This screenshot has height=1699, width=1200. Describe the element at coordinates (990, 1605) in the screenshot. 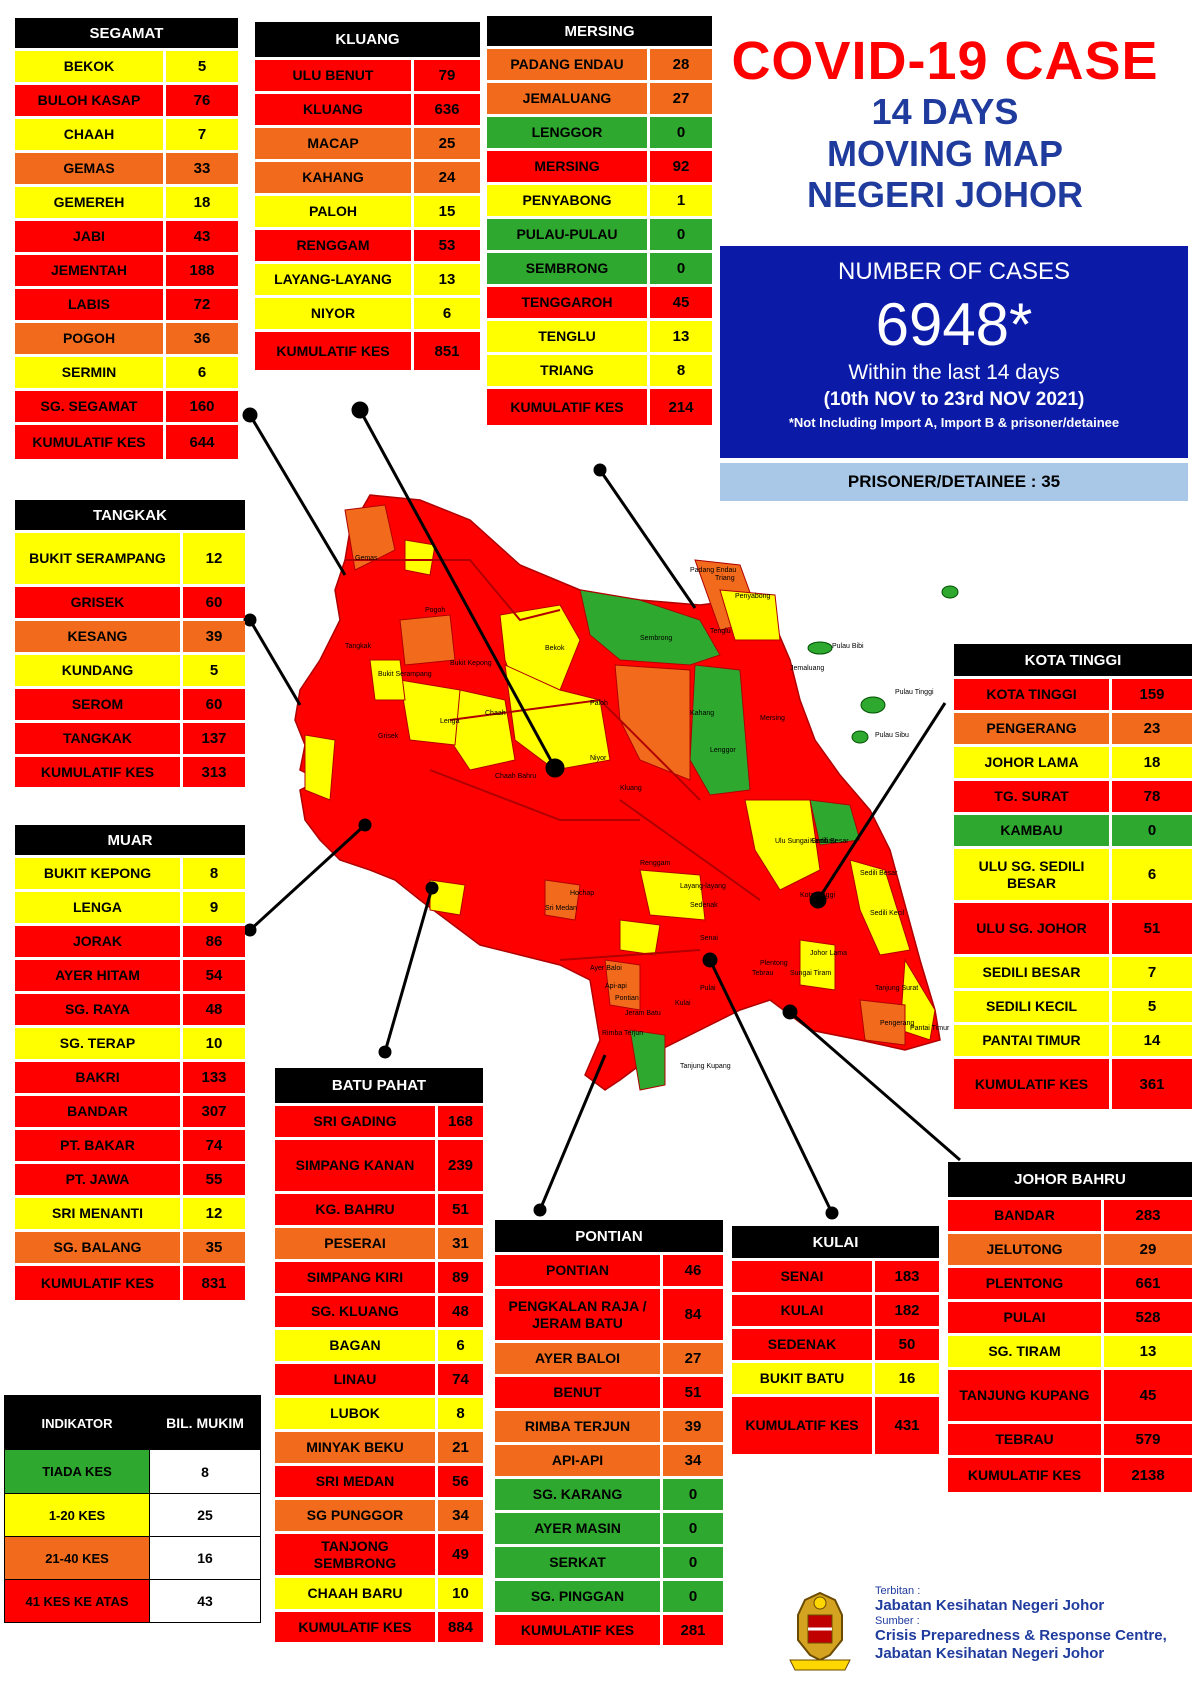

I see `footer-terbitan: Jabatan Kesihatan Negeri Johor` at that location.